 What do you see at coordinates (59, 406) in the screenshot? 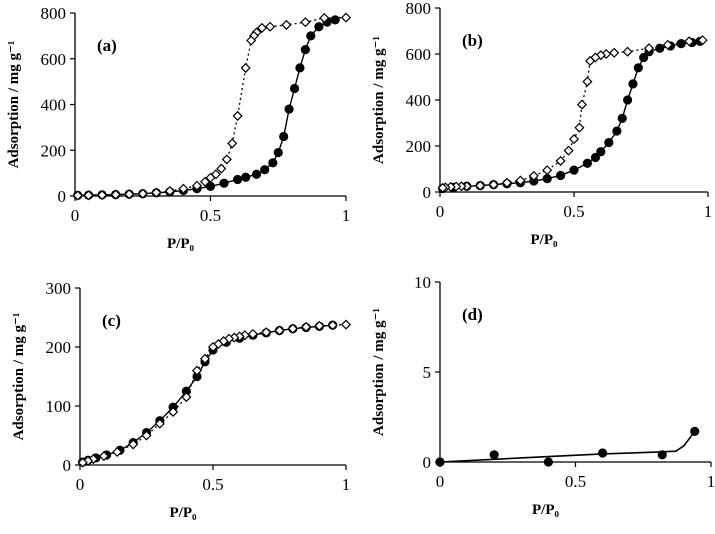
I see `y-tick-label: 100` at bounding box center [59, 406].